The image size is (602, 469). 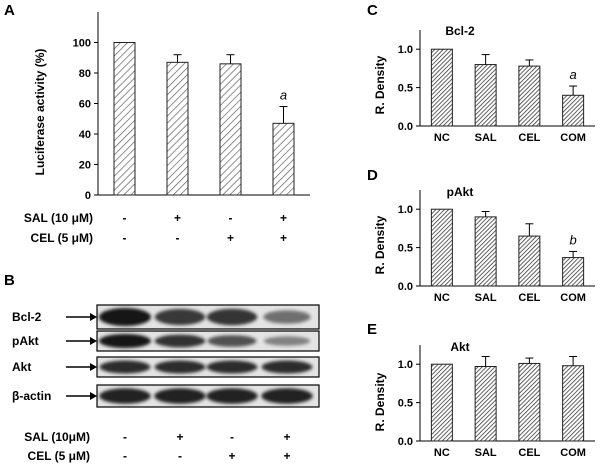 What do you see at coordinates (529, 298) in the screenshot?
I see `chart-d-category-label: CEL` at bounding box center [529, 298].